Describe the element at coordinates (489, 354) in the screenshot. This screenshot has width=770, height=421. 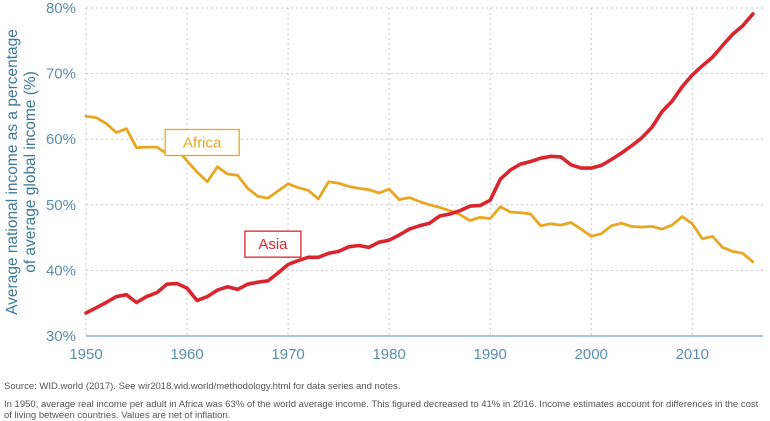
I see `x-tick-label: 1990` at that location.